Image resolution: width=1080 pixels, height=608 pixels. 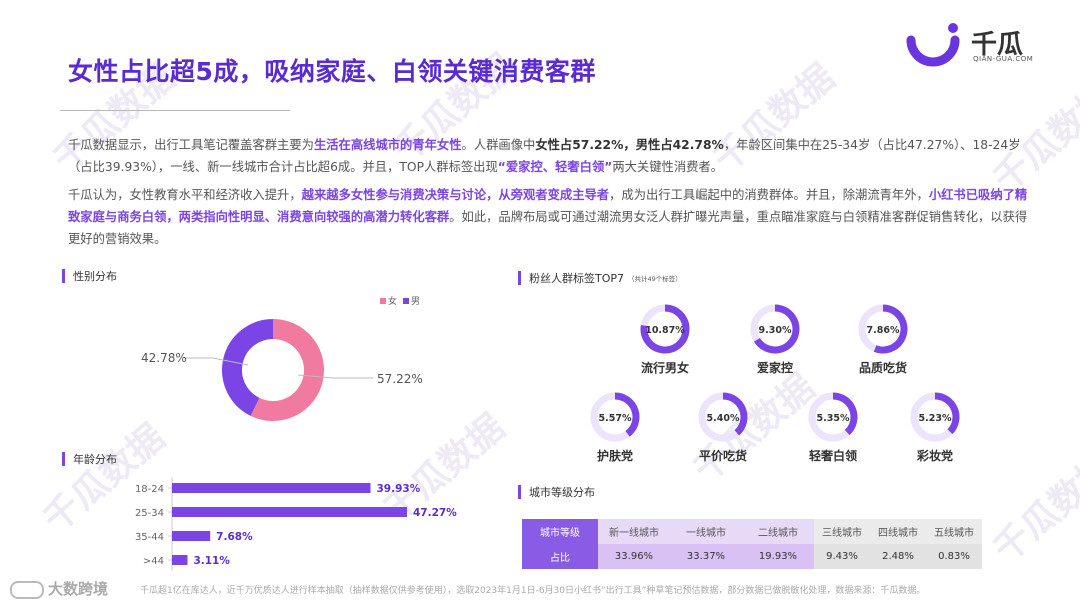 I want to click on badge-icon, so click(x=27, y=589).